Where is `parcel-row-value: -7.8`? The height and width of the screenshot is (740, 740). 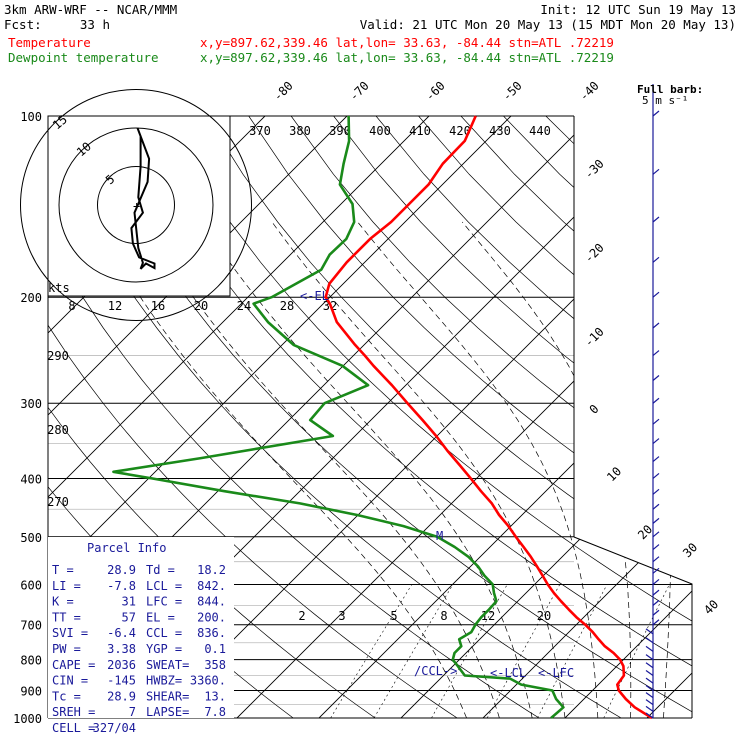 parcel-row-value: -7.8 is located at coordinates (121, 586).